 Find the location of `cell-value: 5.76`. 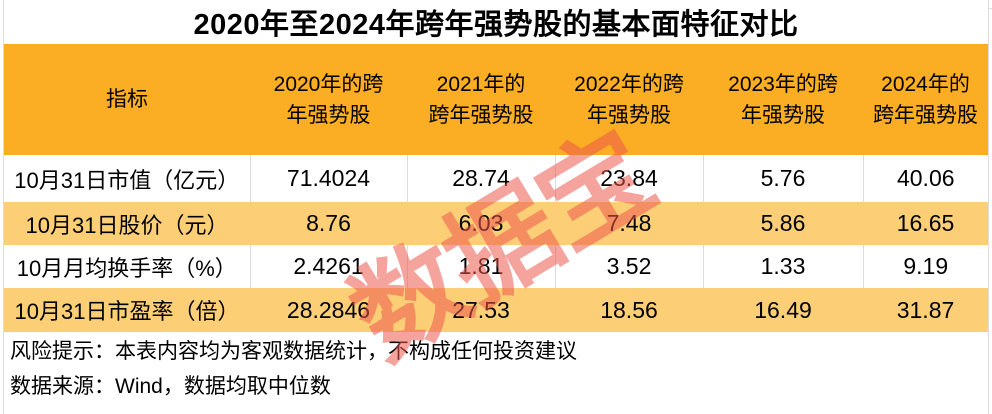

cell-value: 5.76 is located at coordinates (783, 178).